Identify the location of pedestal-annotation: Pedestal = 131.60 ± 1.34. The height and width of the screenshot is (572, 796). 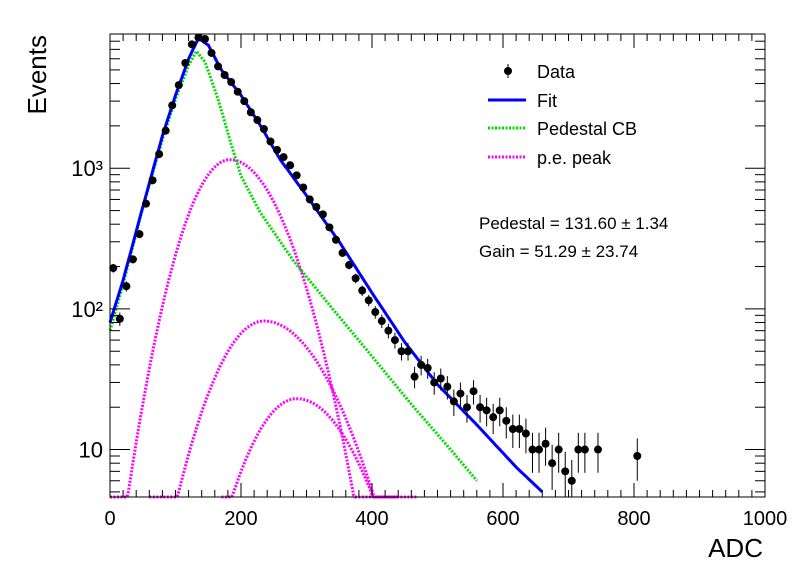
(573, 223).